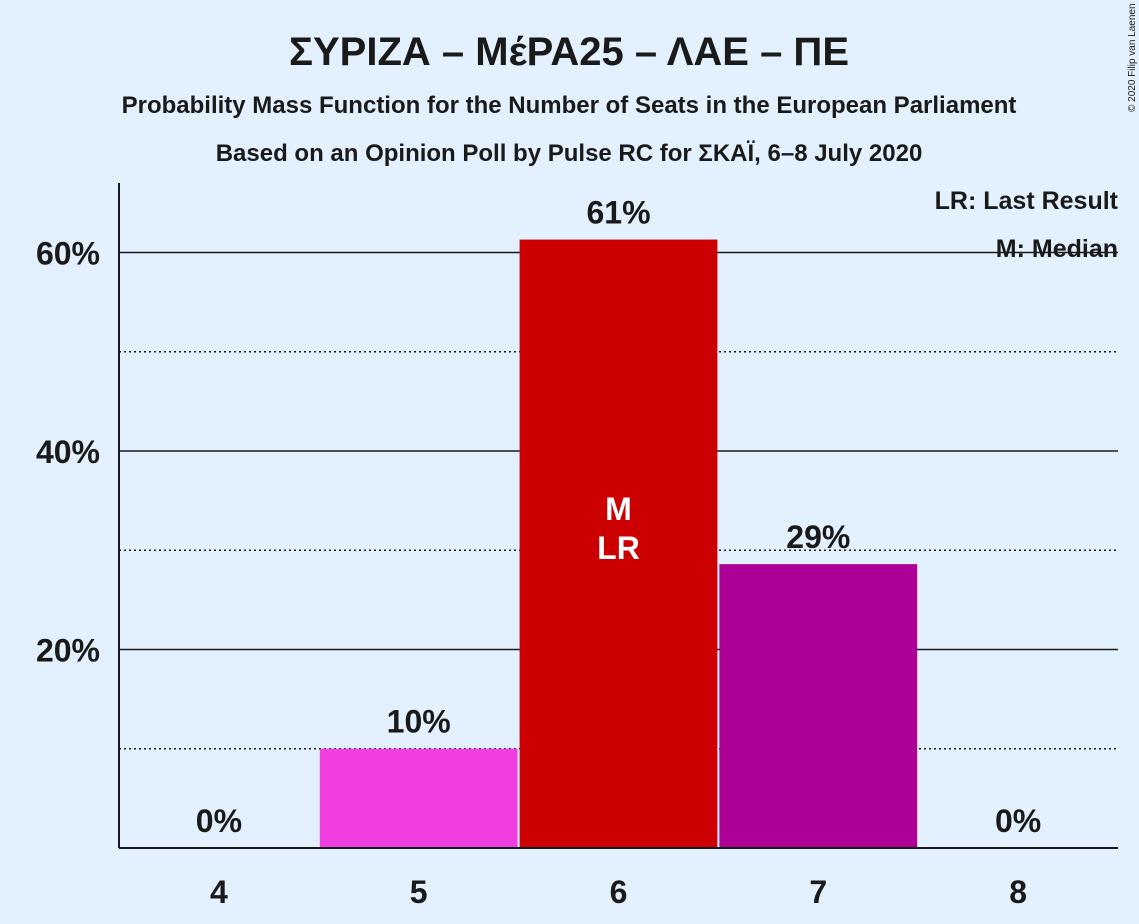 The height and width of the screenshot is (924, 1139). Describe the element at coordinates (68, 253) in the screenshot. I see `y-tick-label: 60%` at that location.